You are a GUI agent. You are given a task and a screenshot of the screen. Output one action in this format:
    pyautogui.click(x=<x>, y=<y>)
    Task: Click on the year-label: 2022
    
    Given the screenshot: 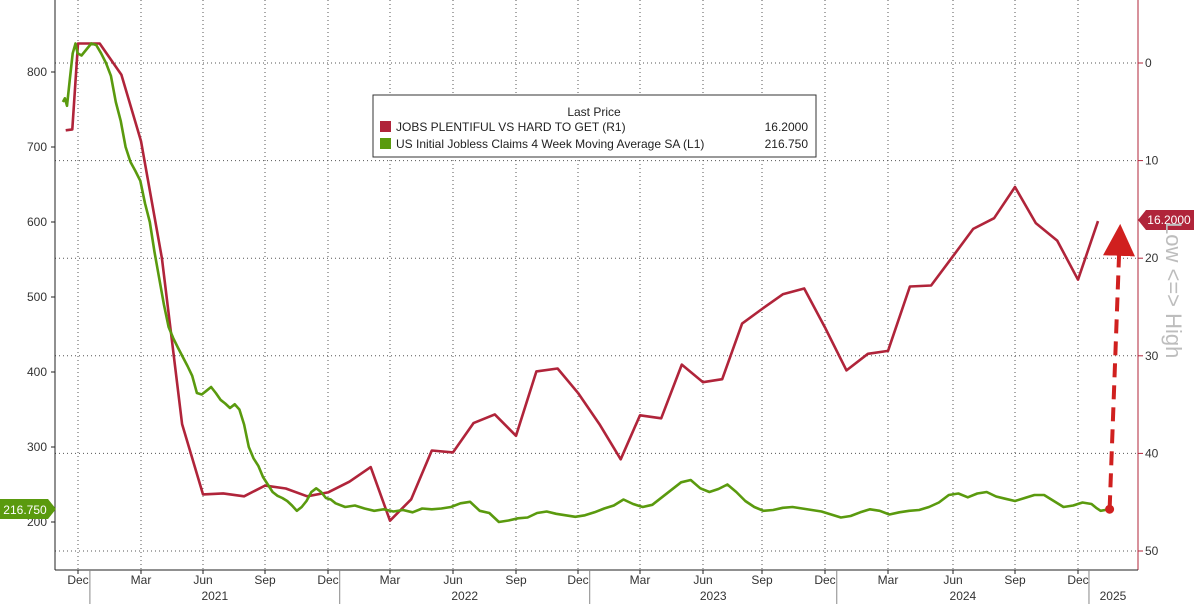 What is the action you would take?
    pyautogui.click(x=464, y=596)
    